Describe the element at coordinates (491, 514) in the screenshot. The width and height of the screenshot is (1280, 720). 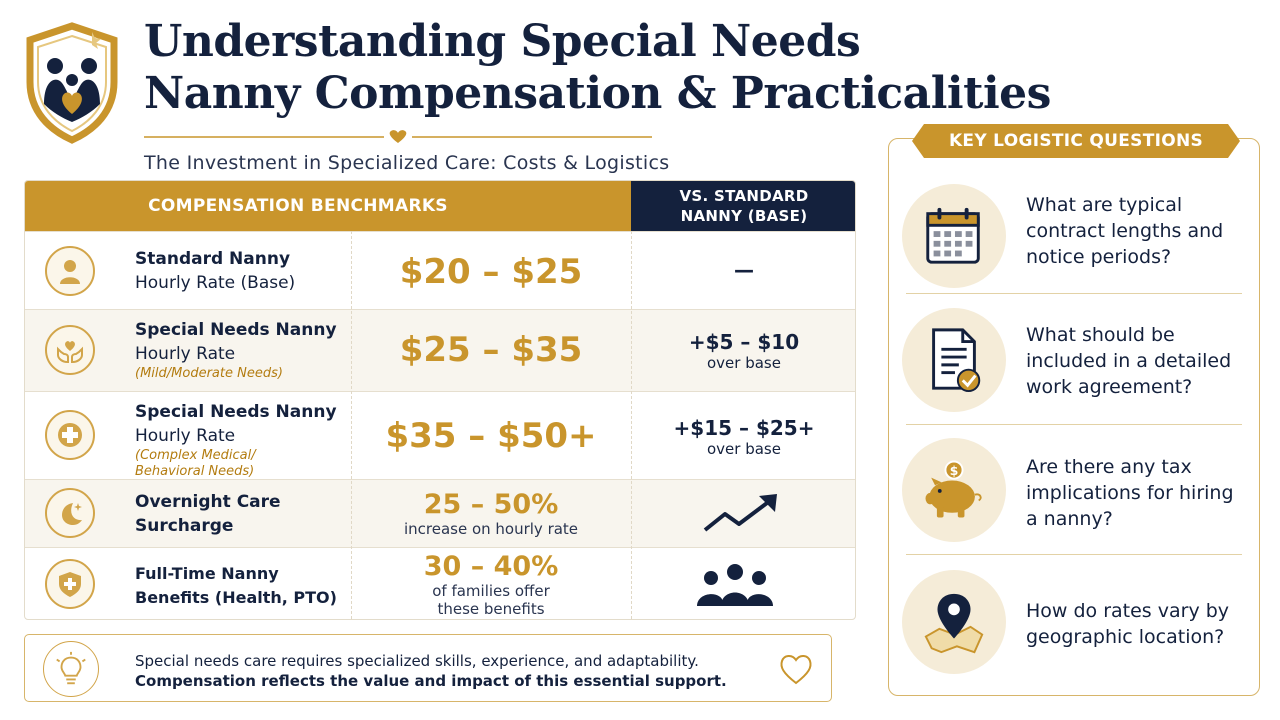
I see `rate-value: 25 – 50% increase on hourly rate` at that location.